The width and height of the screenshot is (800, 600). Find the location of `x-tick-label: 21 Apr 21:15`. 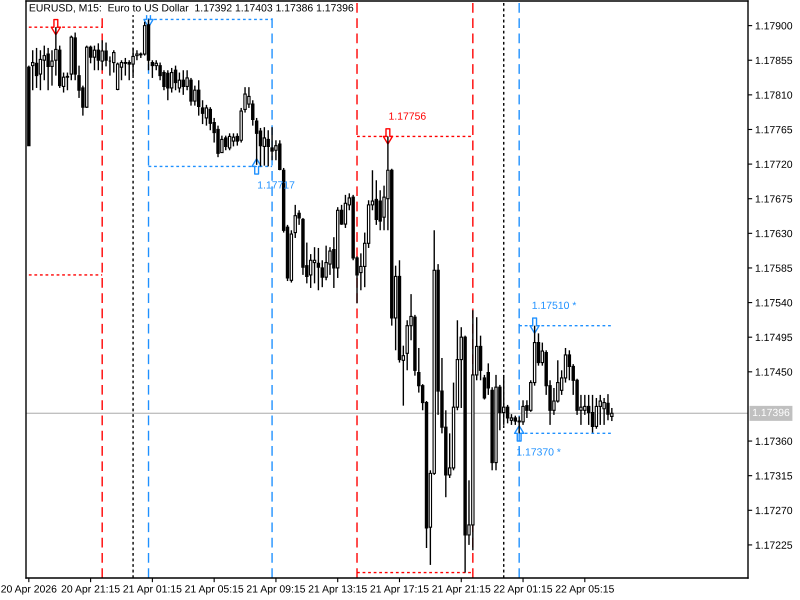

x-tick-label: 21 Apr 21:15 is located at coordinates (461, 590).